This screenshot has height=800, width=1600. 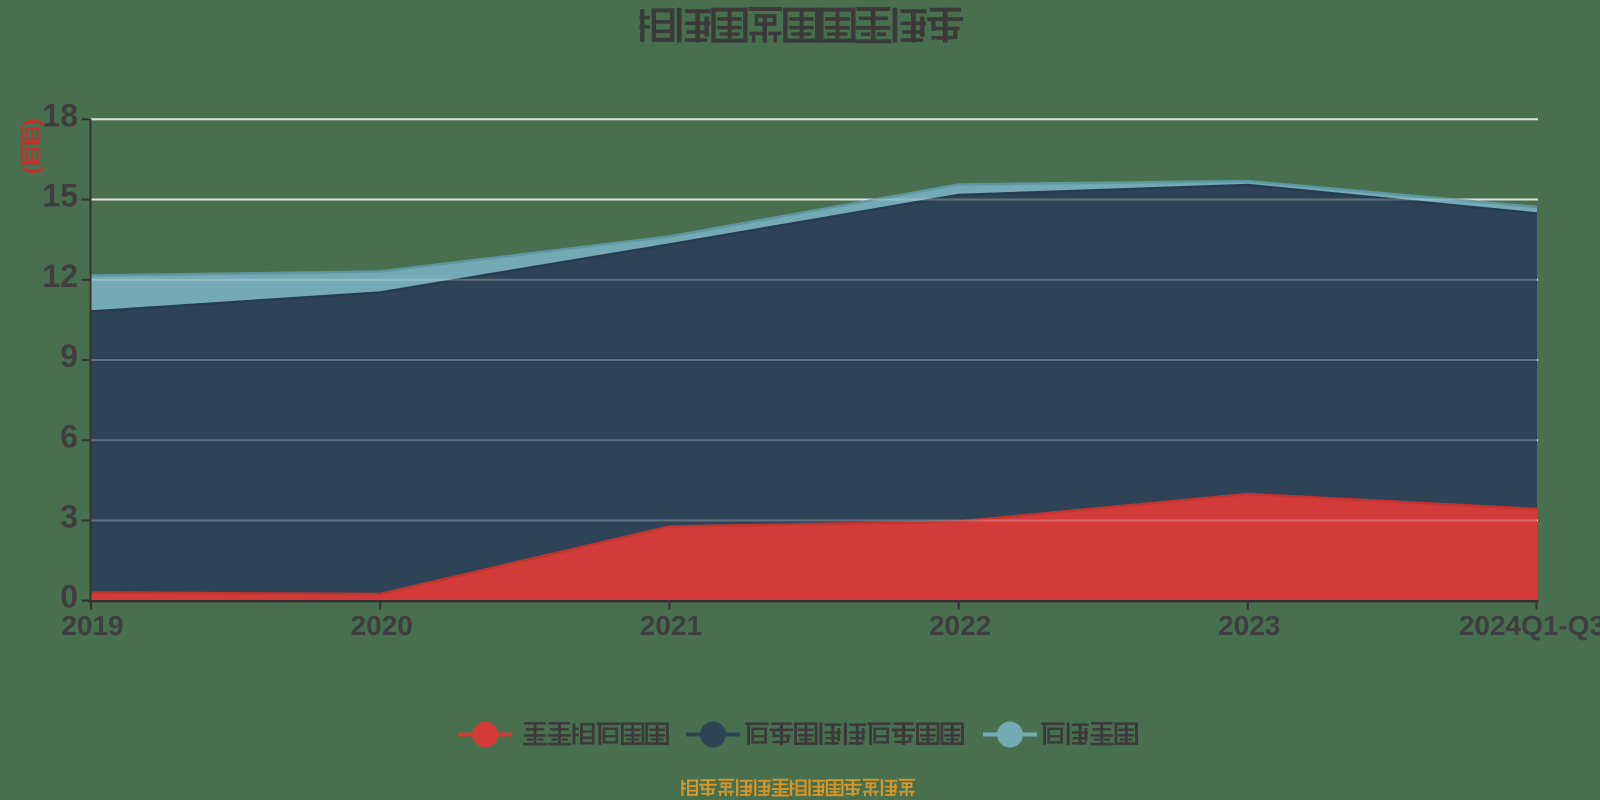 What do you see at coordinates (69, 517) in the screenshot?
I see `svg-text: 3` at bounding box center [69, 517].